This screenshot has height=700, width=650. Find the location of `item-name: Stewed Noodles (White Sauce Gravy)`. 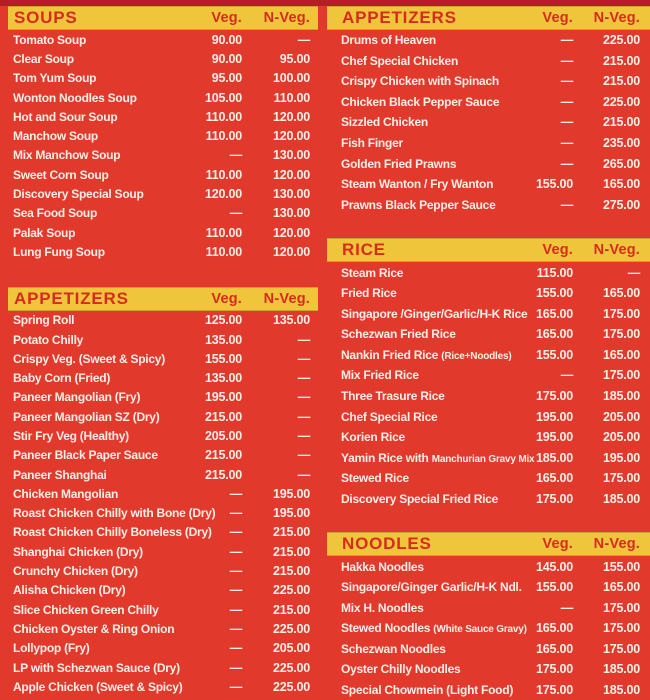

item-name: Stewed Noodles (White Sauce Gravy) is located at coordinates (434, 628).